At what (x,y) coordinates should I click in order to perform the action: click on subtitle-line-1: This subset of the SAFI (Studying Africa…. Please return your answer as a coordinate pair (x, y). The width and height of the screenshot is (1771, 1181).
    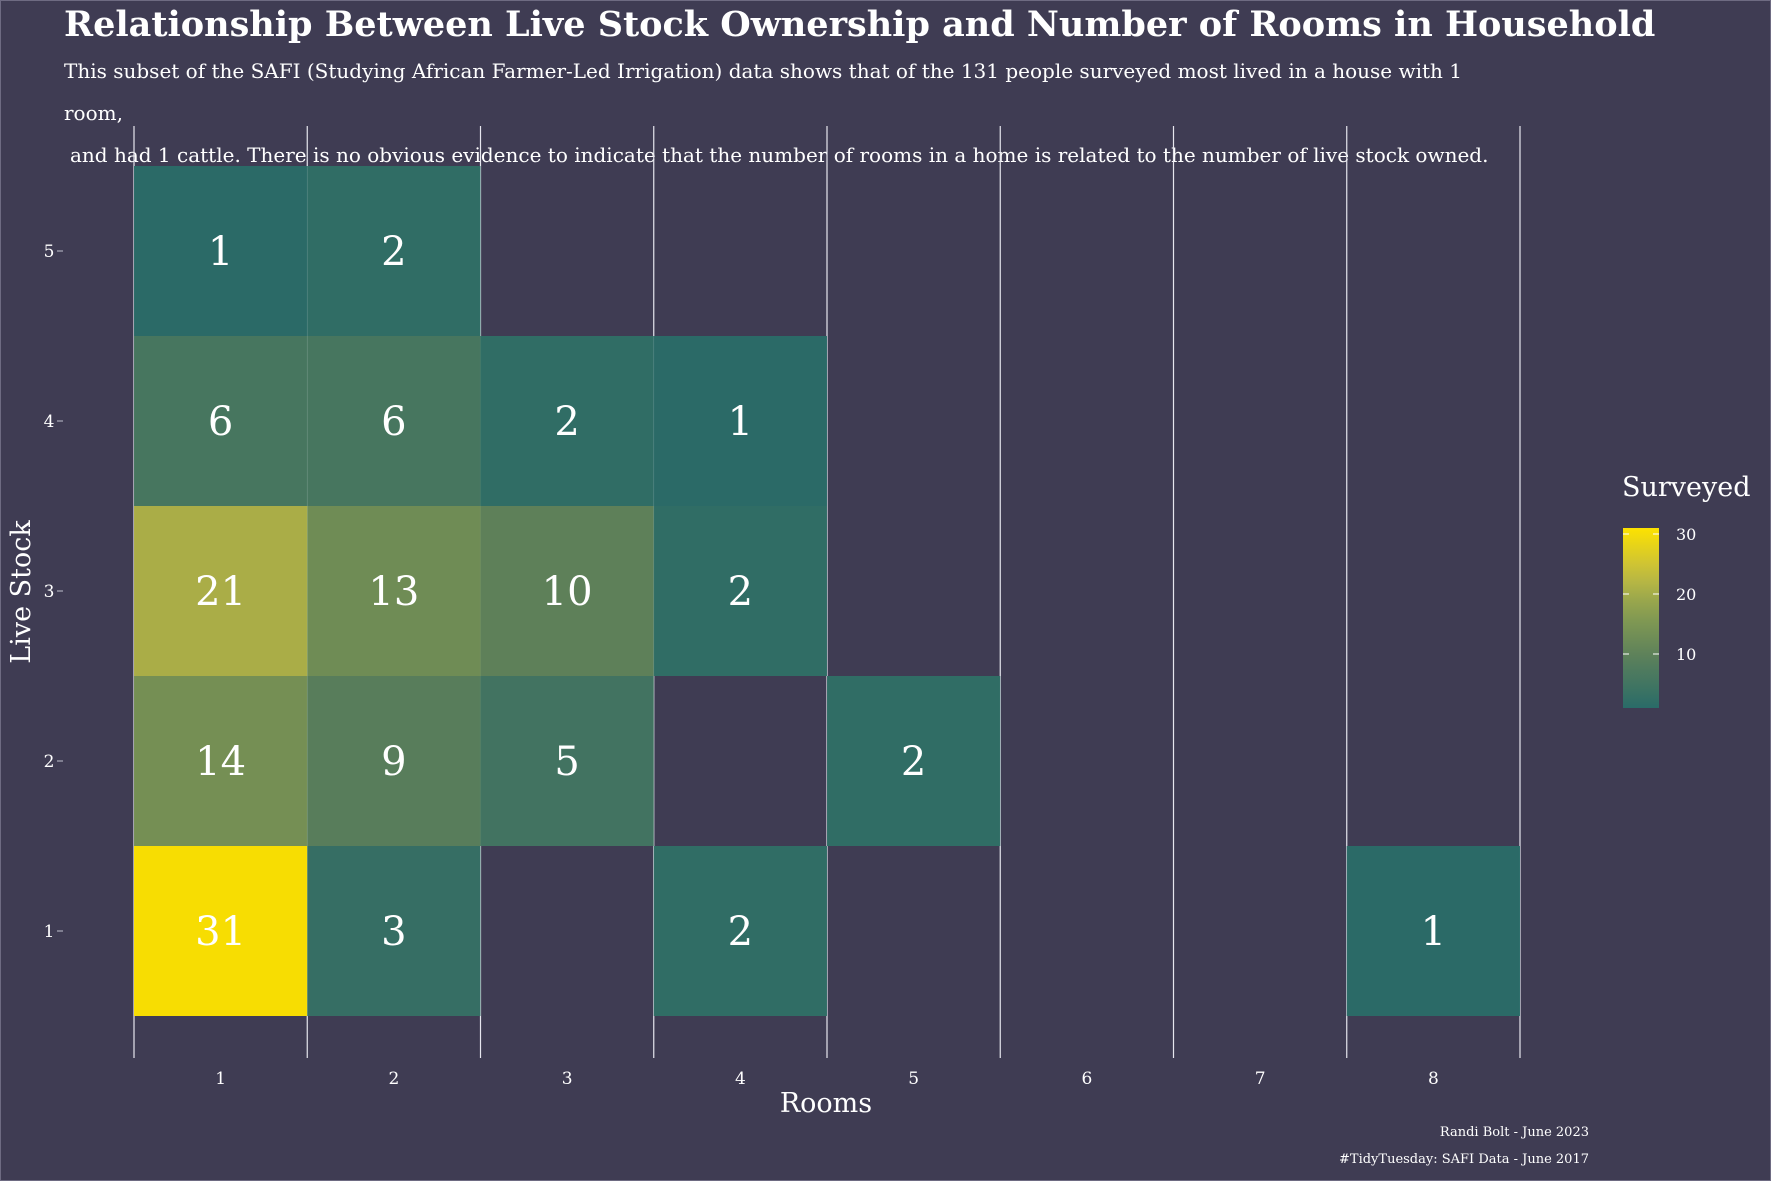
    Looking at the image, I should click on (763, 92).